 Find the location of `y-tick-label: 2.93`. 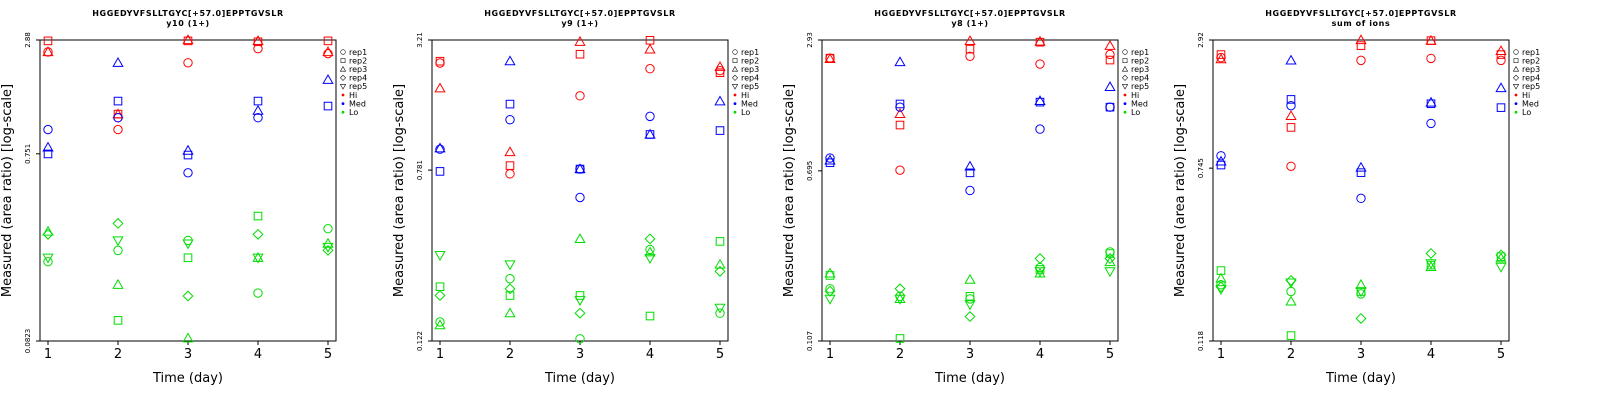

y-tick-label: 2.93 is located at coordinates (810, 40).